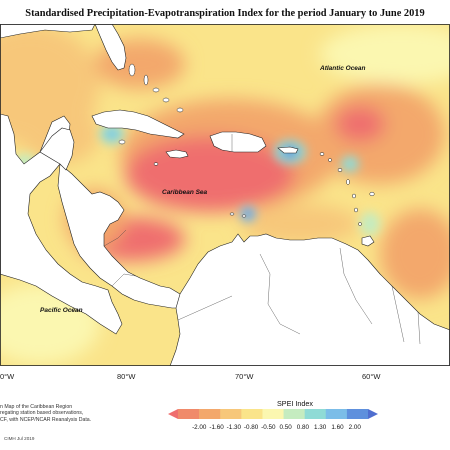 The image size is (450, 450). Describe the element at coordinates (180, 110) in the screenshot. I see `turks-caicos-island` at that location.